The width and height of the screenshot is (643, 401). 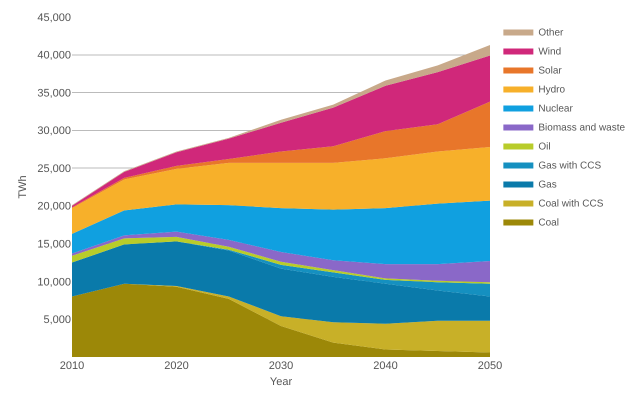 I want to click on x-tick-label: 2040, so click(x=385, y=366).